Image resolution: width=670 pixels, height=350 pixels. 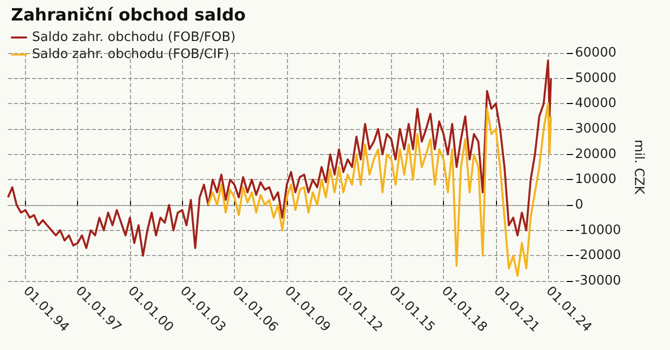 I want to click on y-tick-label: 50000, so click(x=595, y=78).